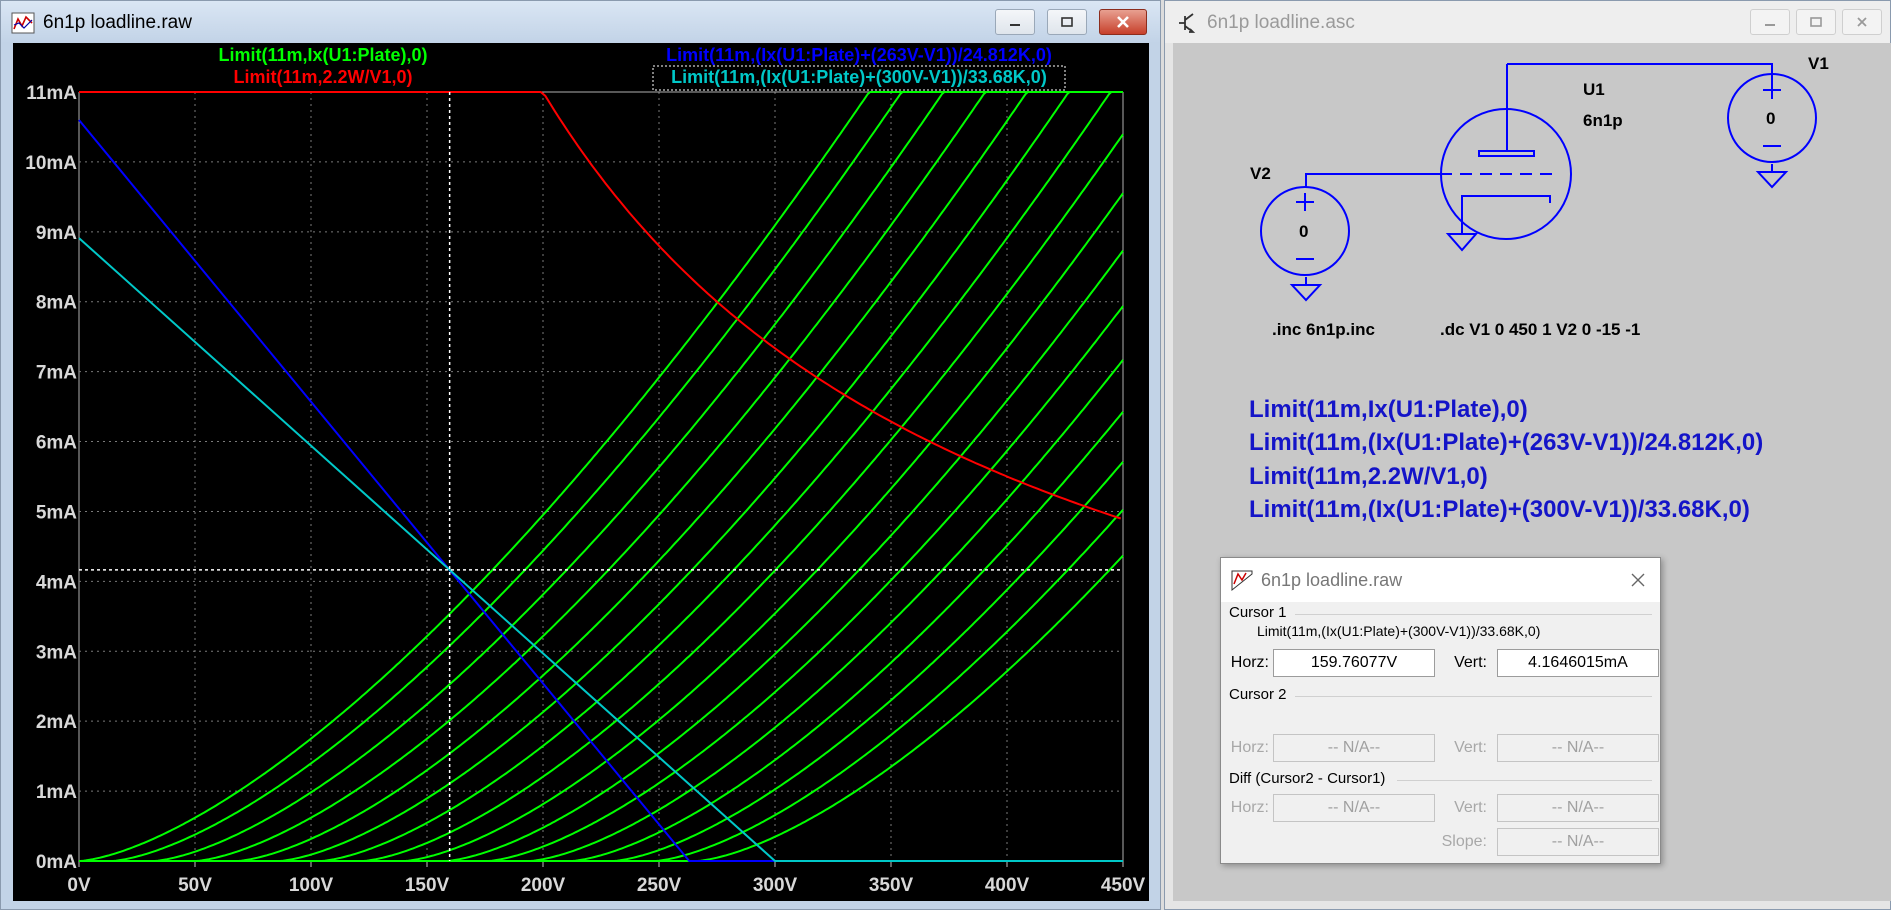 The width and height of the screenshot is (1891, 910). I want to click on x-tick-label: 300V, so click(775, 885).